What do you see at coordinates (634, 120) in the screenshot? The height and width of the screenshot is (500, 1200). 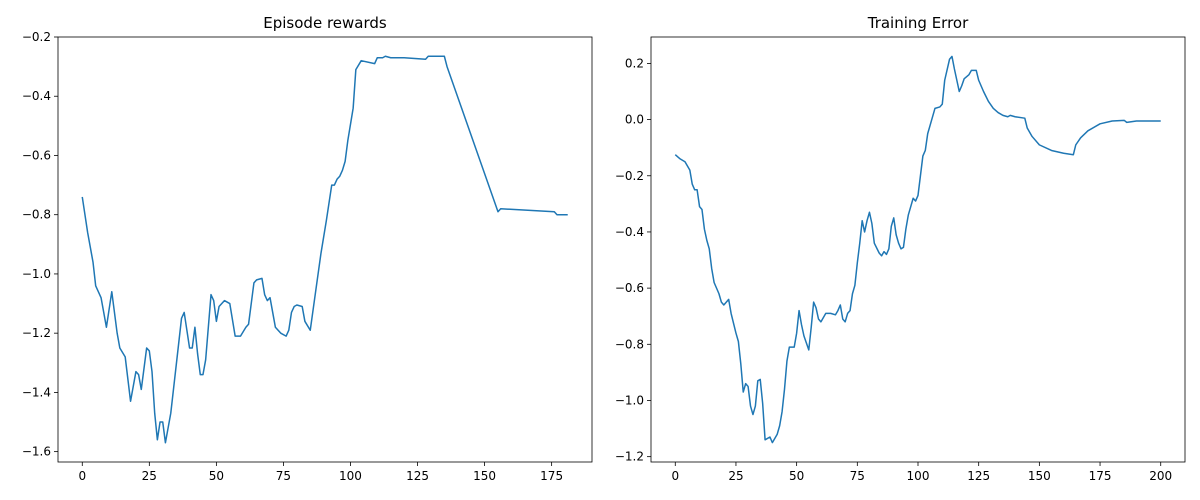 I see `y-tick-label: 0.0` at bounding box center [634, 120].